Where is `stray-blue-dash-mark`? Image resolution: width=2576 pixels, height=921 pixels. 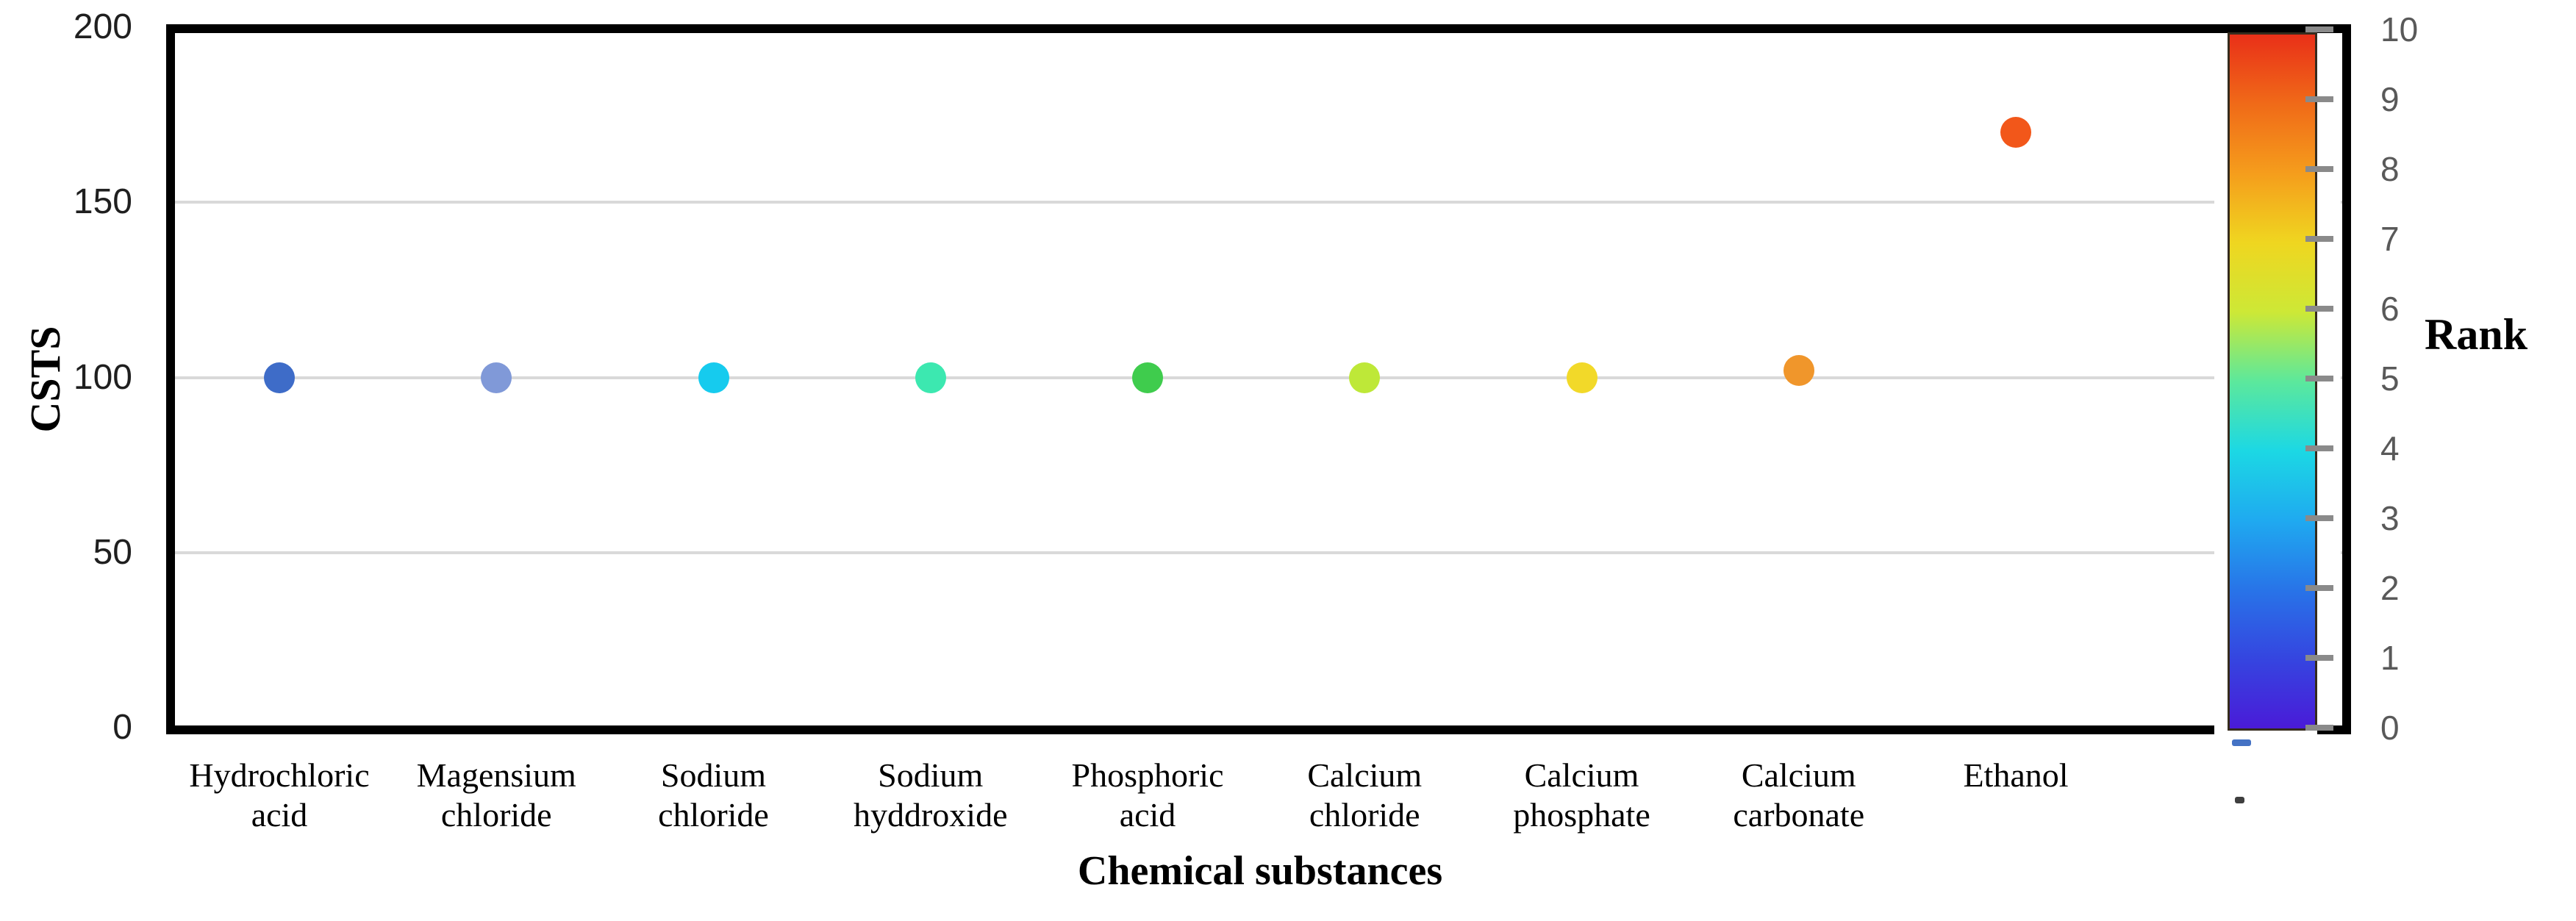 stray-blue-dash-mark is located at coordinates (2241, 742).